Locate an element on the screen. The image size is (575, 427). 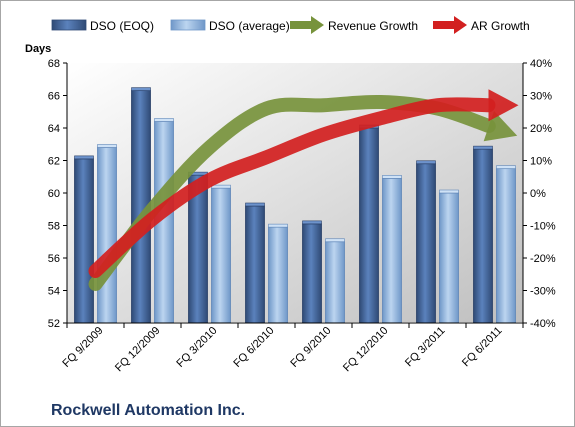
y-tick-label: 62 is located at coordinates (54, 162).